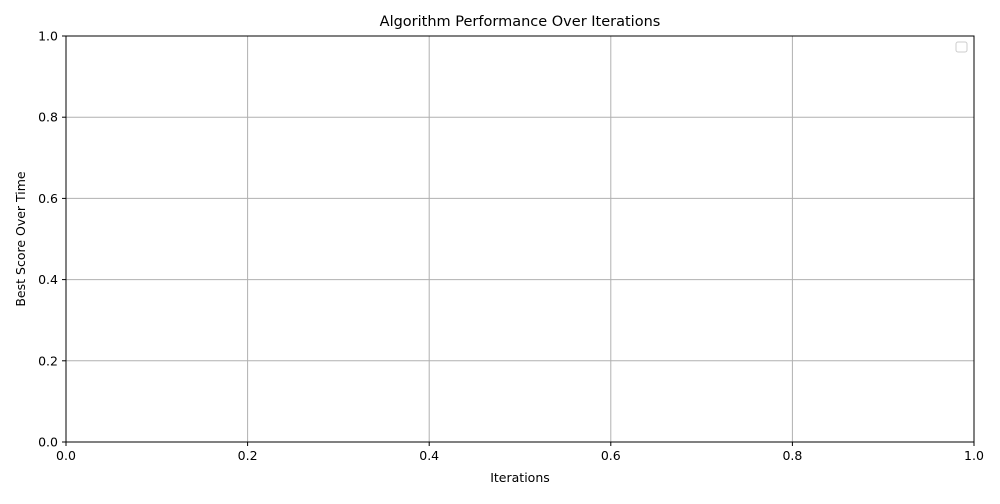  Describe the element at coordinates (20, 239) in the screenshot. I see `y-axis-label: Best Score Over Time` at that location.